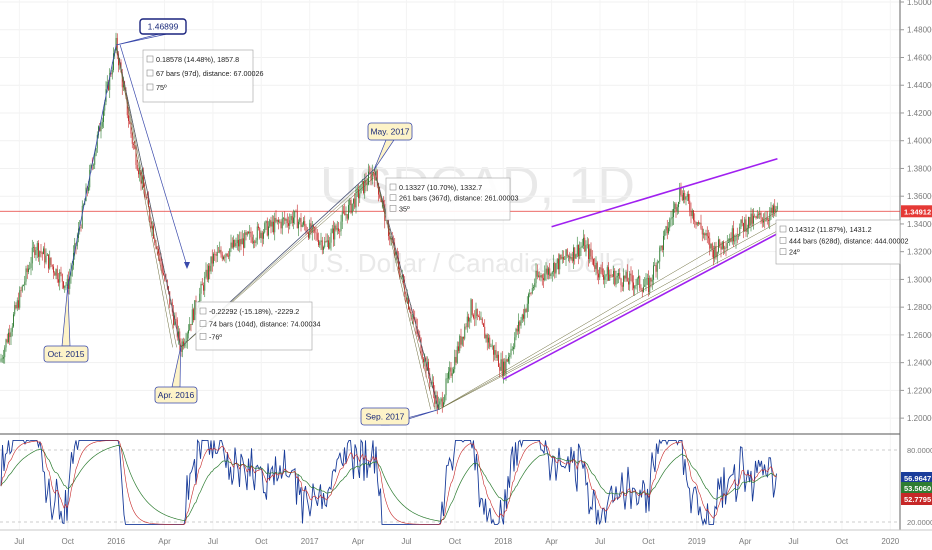 The image size is (932, 550). Describe the element at coordinates (203, 336) in the screenshot. I see `angle-icon` at that location.